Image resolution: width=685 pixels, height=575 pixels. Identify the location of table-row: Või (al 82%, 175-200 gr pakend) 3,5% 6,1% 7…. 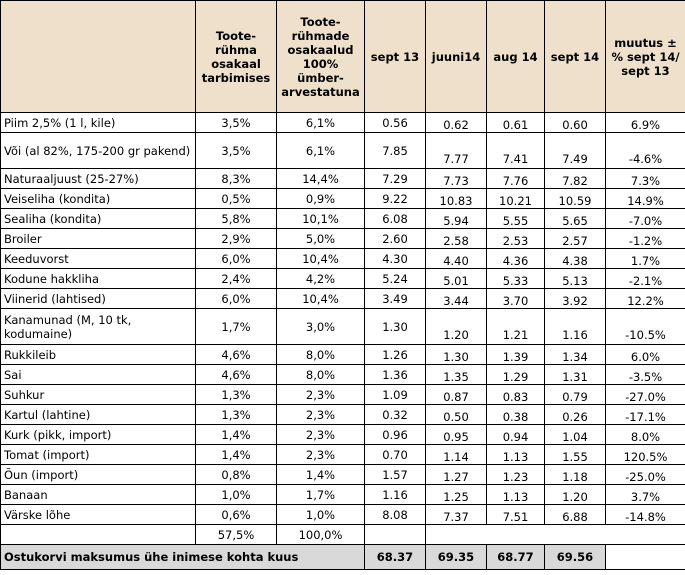
(342, 150).